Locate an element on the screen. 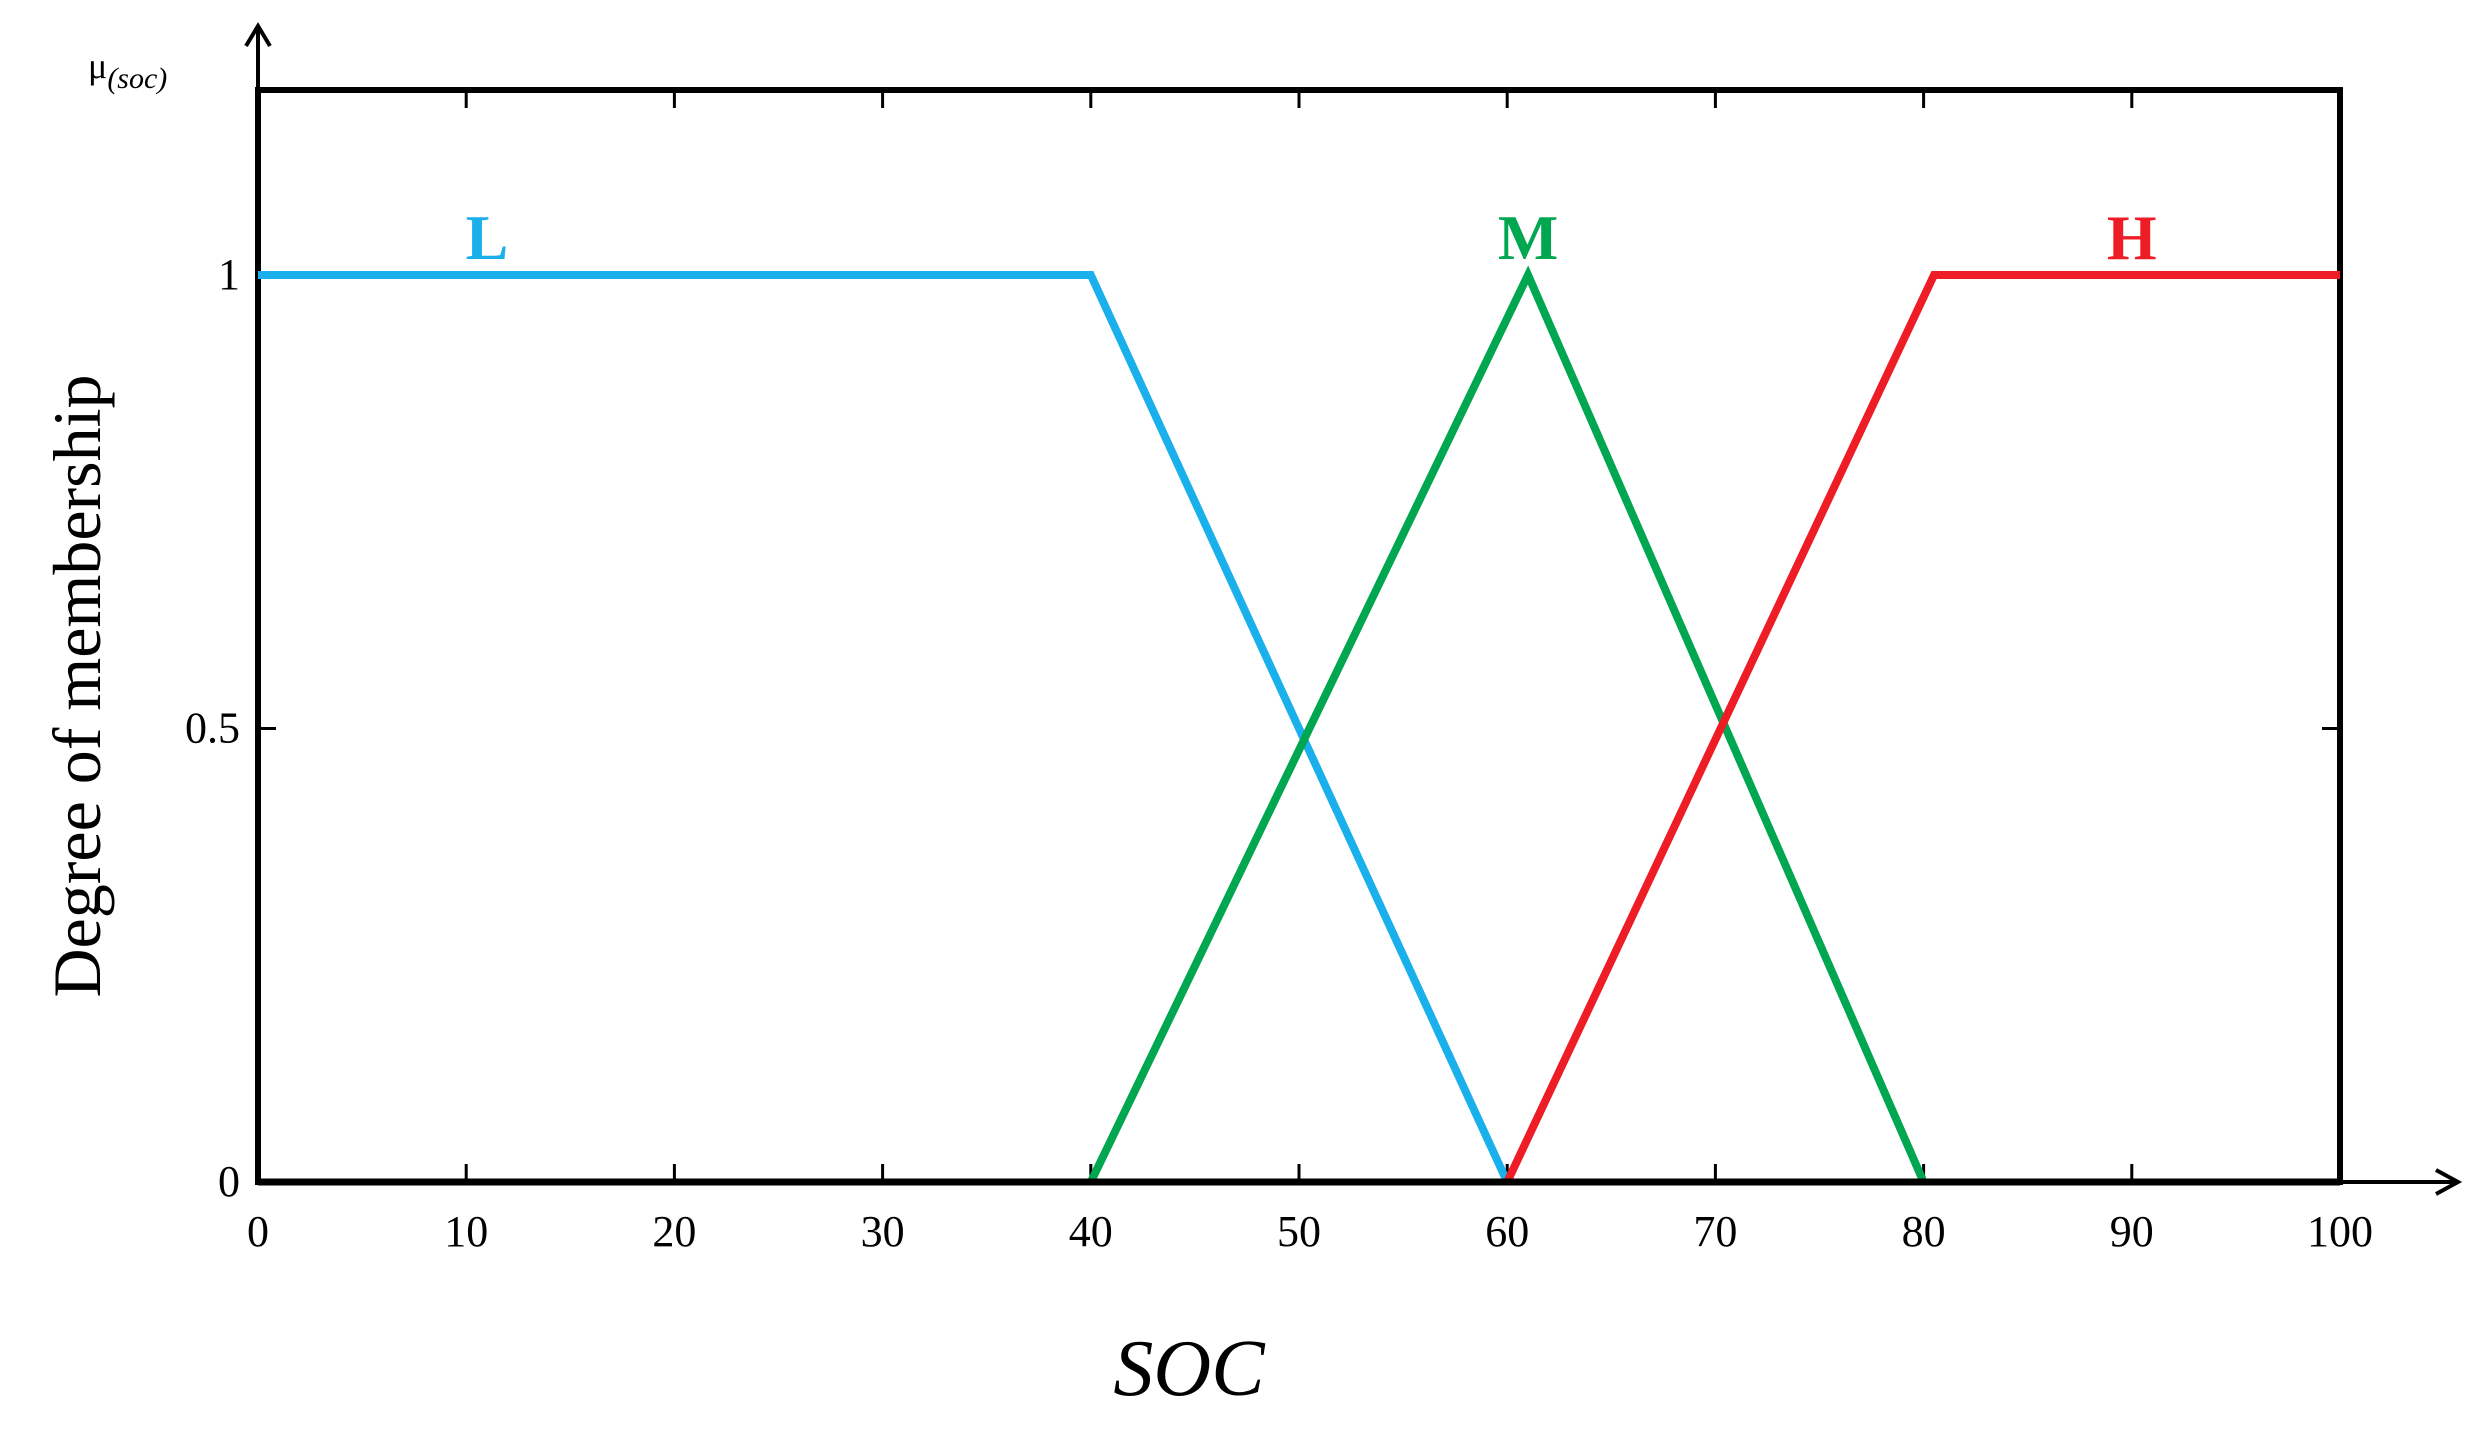 This screenshot has height=1429, width=2487. y-tick-label: 1 is located at coordinates (229, 274).